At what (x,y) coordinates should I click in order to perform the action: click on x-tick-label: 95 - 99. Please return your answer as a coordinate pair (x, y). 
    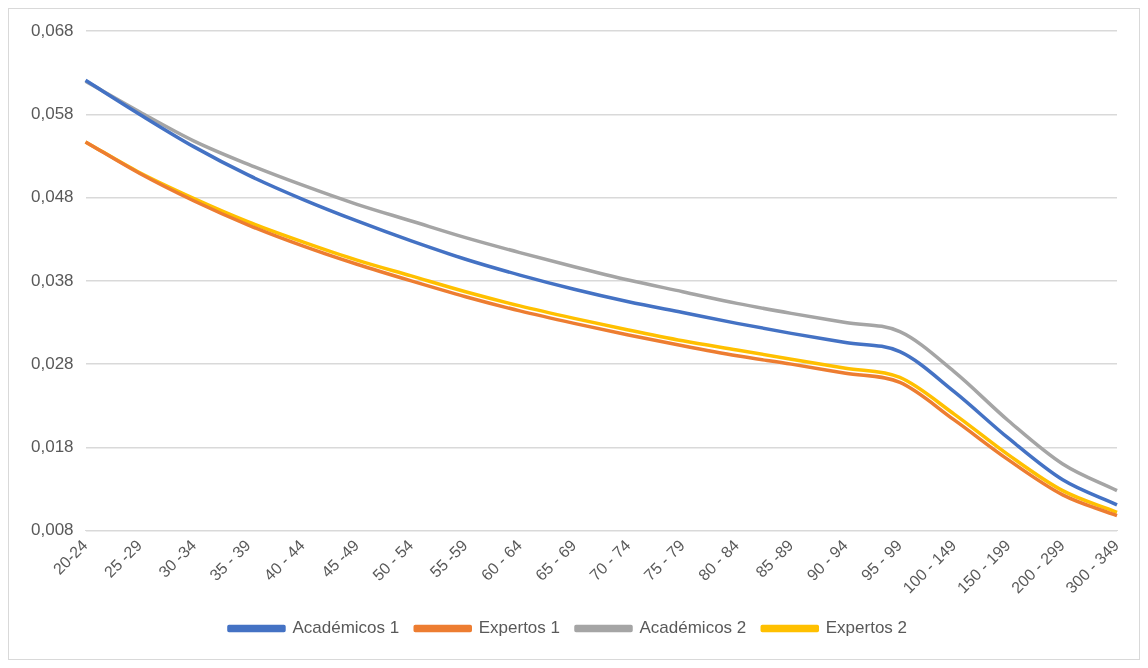
    Looking at the image, I should click on (881, 560).